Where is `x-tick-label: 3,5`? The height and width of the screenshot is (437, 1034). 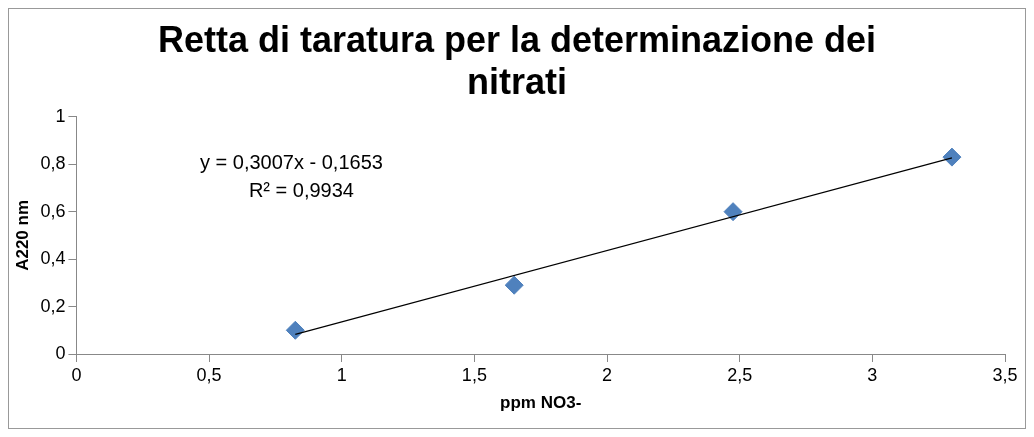
x-tick-label: 3,5 is located at coordinates (1005, 374).